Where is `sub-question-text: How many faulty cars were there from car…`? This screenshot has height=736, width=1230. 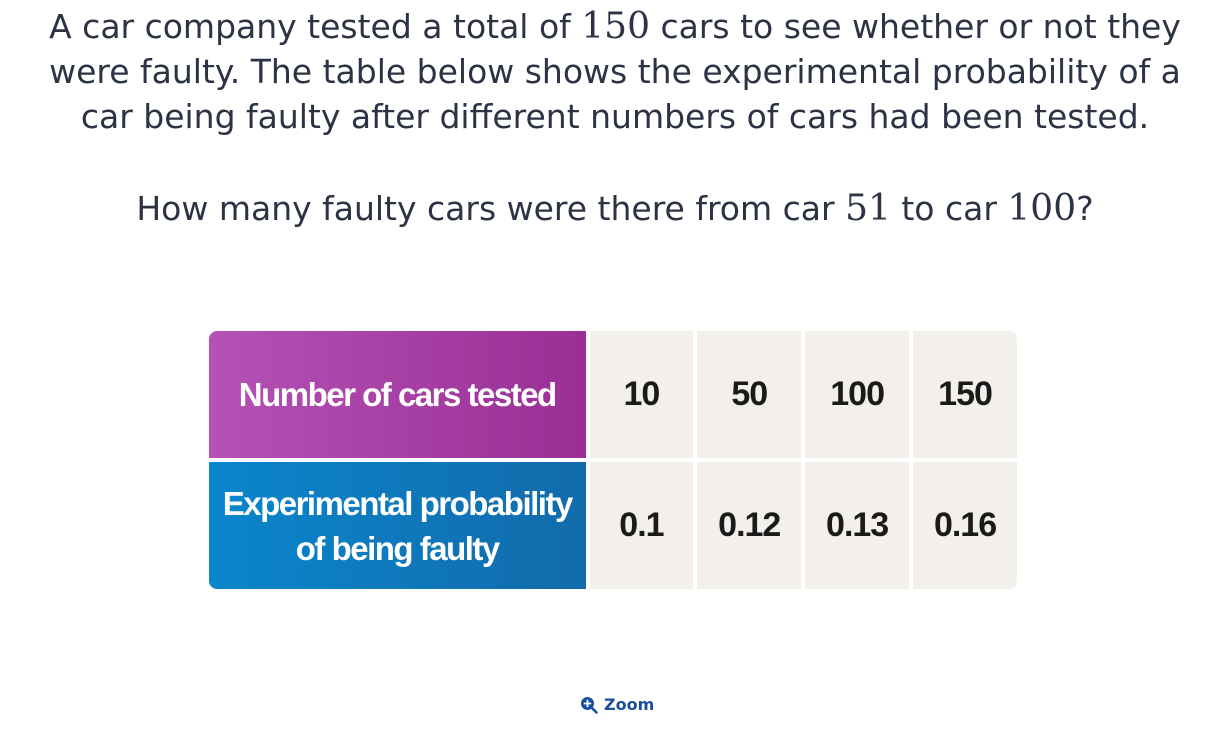
sub-question-text: How many faulty cars were there from car… is located at coordinates (615, 208).